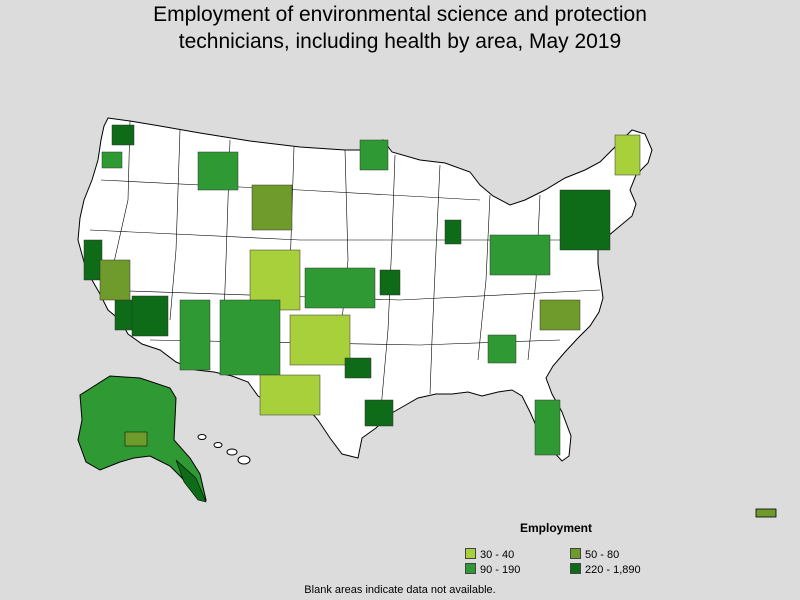 The width and height of the screenshot is (800, 600). I want to click on area-arizona, so click(195, 335).